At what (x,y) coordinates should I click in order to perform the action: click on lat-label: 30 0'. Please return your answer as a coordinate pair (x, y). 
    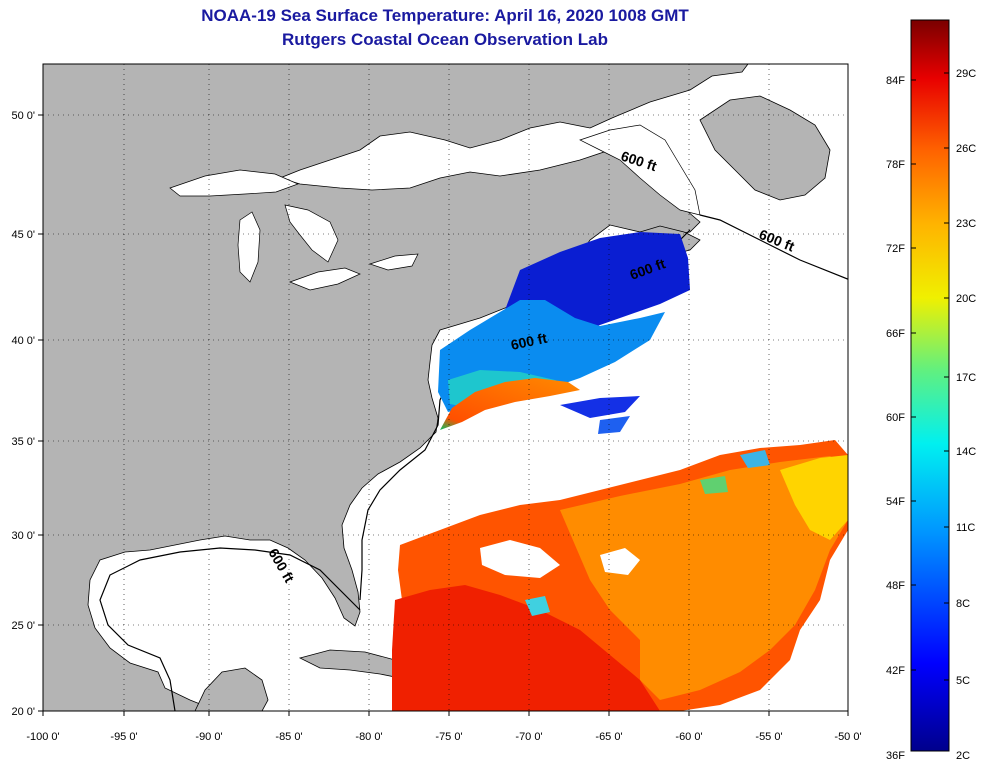
    Looking at the image, I should click on (23, 536).